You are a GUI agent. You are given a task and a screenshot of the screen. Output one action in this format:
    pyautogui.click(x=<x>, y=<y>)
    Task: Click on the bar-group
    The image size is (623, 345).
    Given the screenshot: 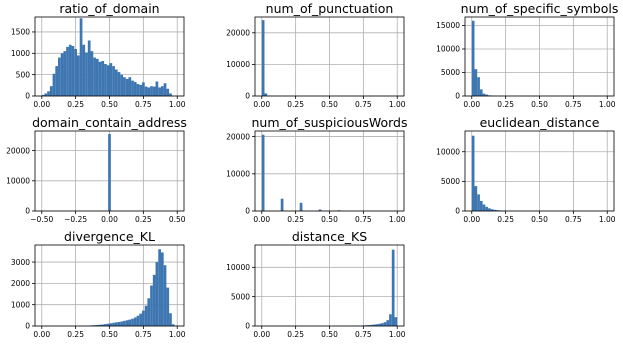 What is the action you would take?
    pyautogui.click(x=109, y=172)
    